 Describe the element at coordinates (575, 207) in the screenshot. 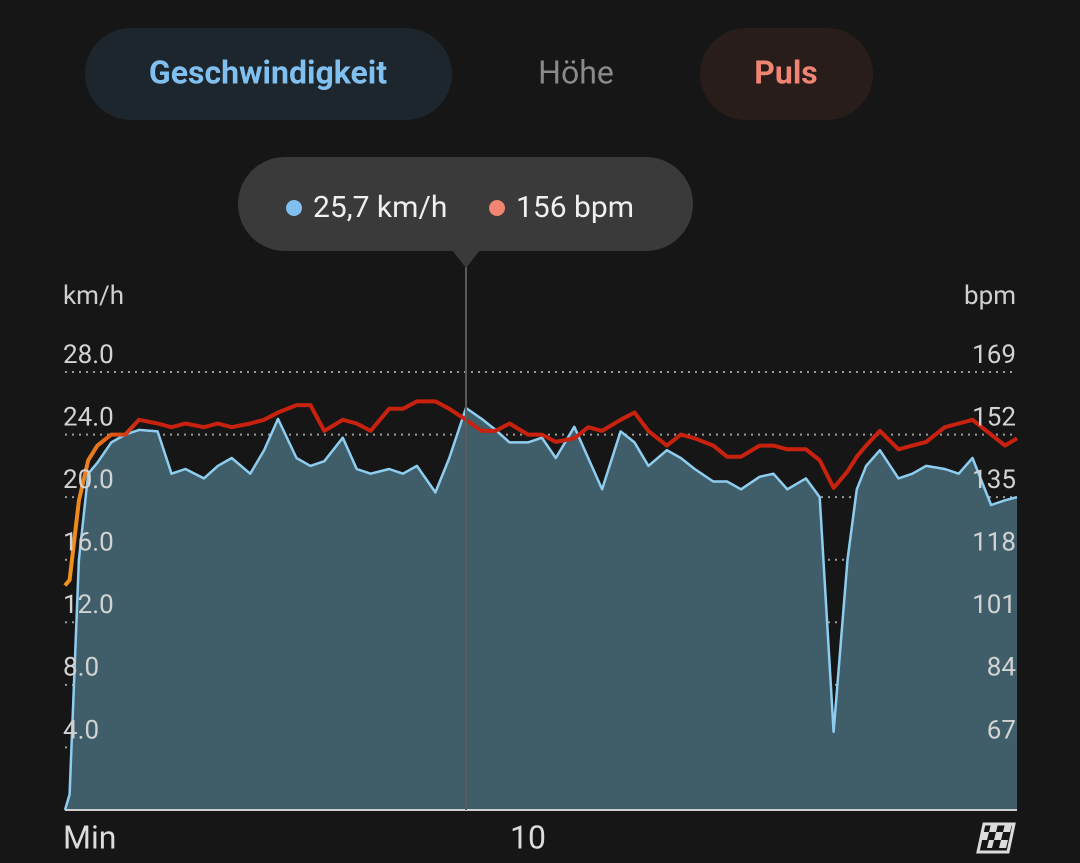

I see `tooltip-pulse: 156 bpm` at that location.